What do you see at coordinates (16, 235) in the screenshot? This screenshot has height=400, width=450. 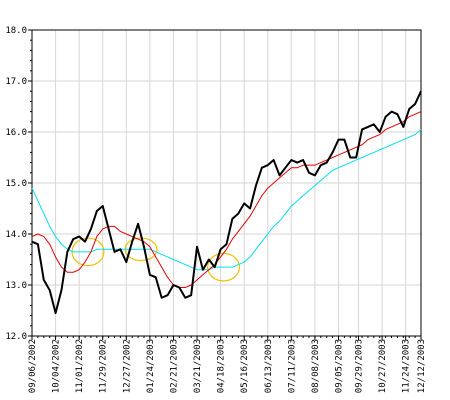 I see `y-tick-label: 14.0` at bounding box center [16, 235].